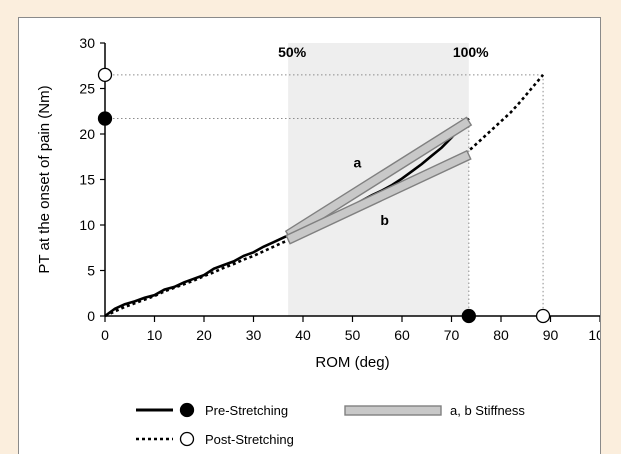 The image size is (621, 454). I want to click on legend-swatch-marker-post-stretching, so click(187, 439).